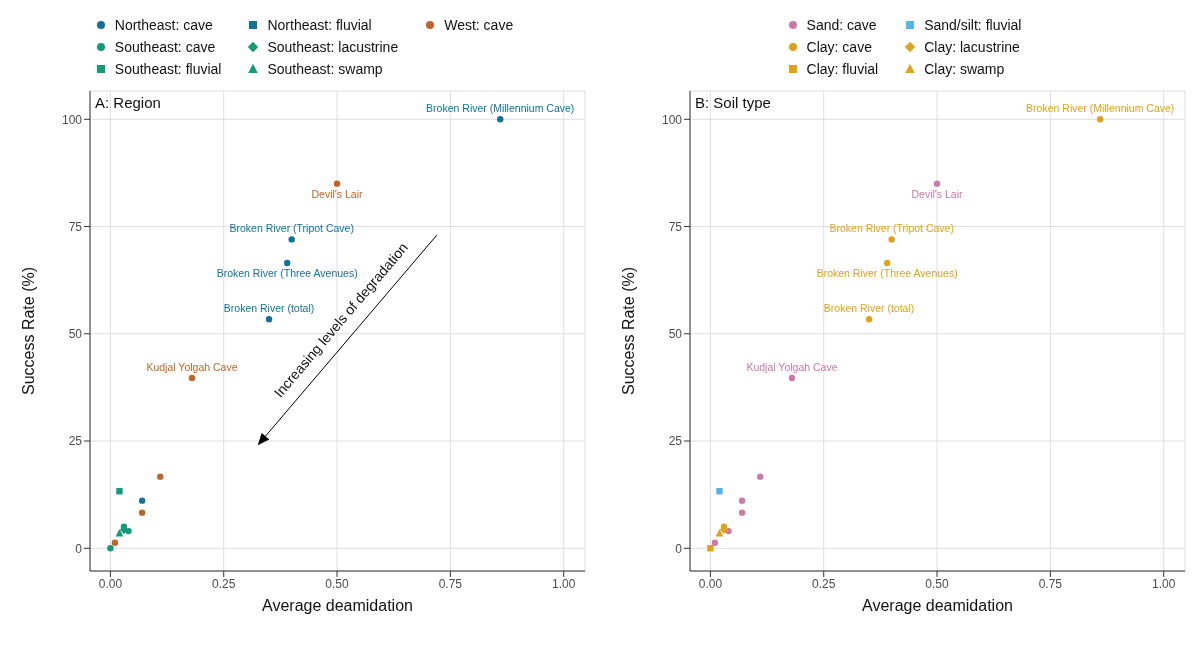 This screenshot has width=1200, height=650. What do you see at coordinates (842, 69) in the screenshot?
I see `legend-label: Clay: fluvial` at bounding box center [842, 69].